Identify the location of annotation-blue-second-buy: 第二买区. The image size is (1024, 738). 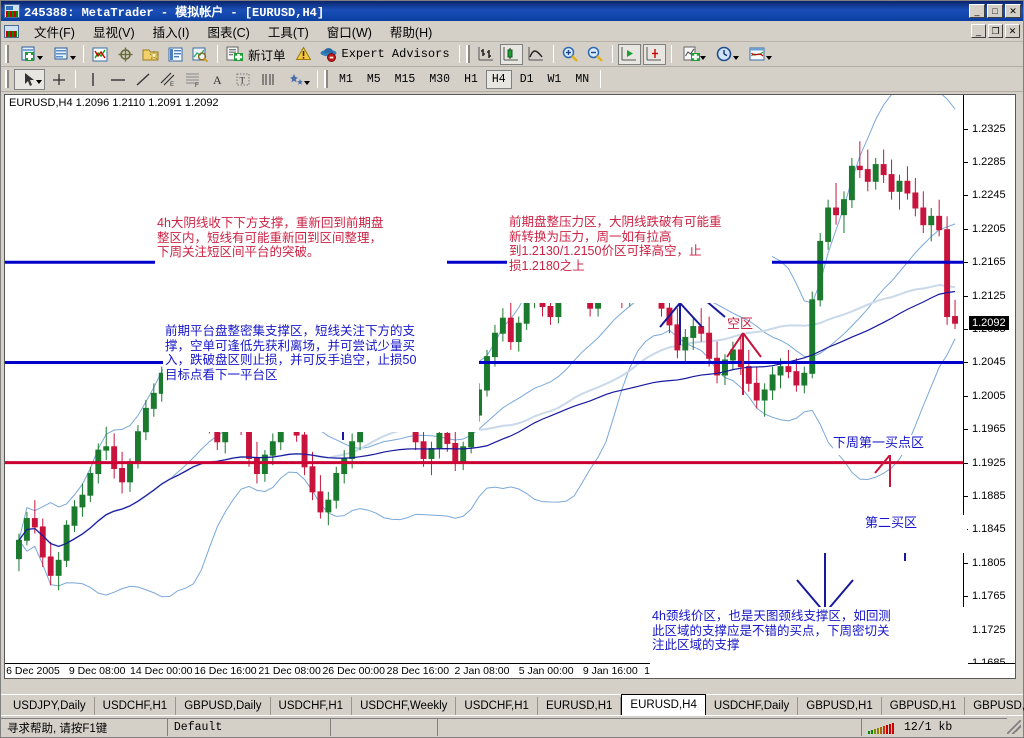
(916, 534).